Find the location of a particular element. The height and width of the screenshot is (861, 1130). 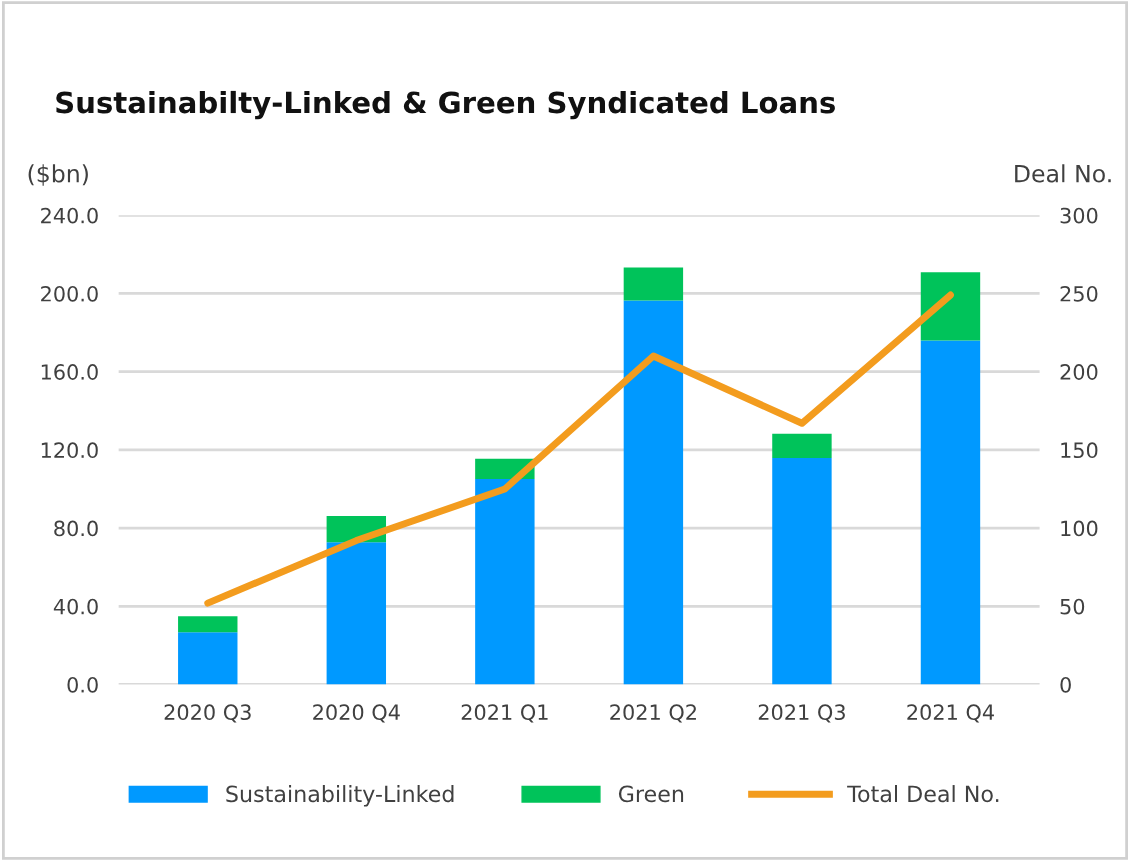

y2-tick-label: 100 is located at coordinates (1079, 528).